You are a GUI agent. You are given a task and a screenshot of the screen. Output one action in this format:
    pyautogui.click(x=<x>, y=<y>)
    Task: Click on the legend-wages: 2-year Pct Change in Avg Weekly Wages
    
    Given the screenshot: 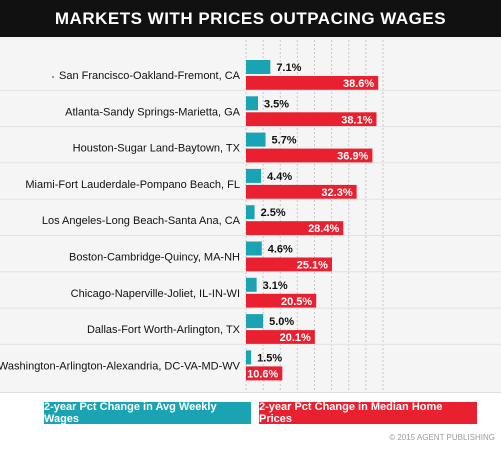 What is the action you would take?
    pyautogui.click(x=147, y=413)
    